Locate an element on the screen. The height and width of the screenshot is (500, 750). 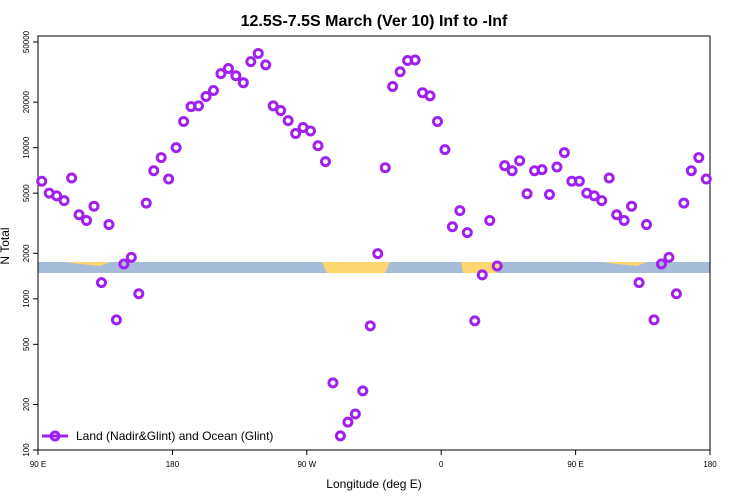
legend-marker is located at coordinates (55, 436).